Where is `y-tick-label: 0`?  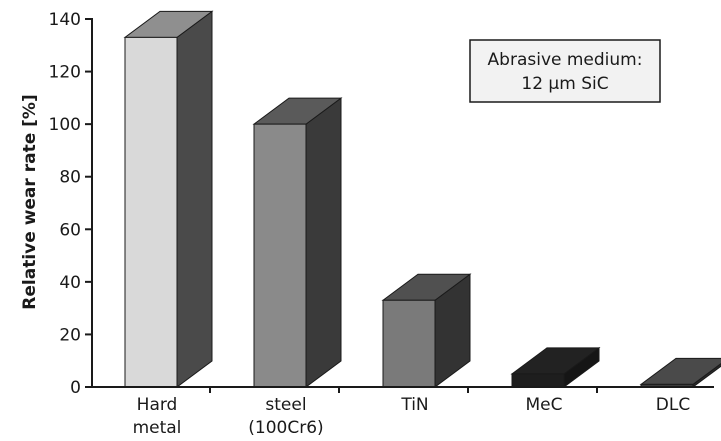 y-tick-label: 0 is located at coordinates (75, 388).